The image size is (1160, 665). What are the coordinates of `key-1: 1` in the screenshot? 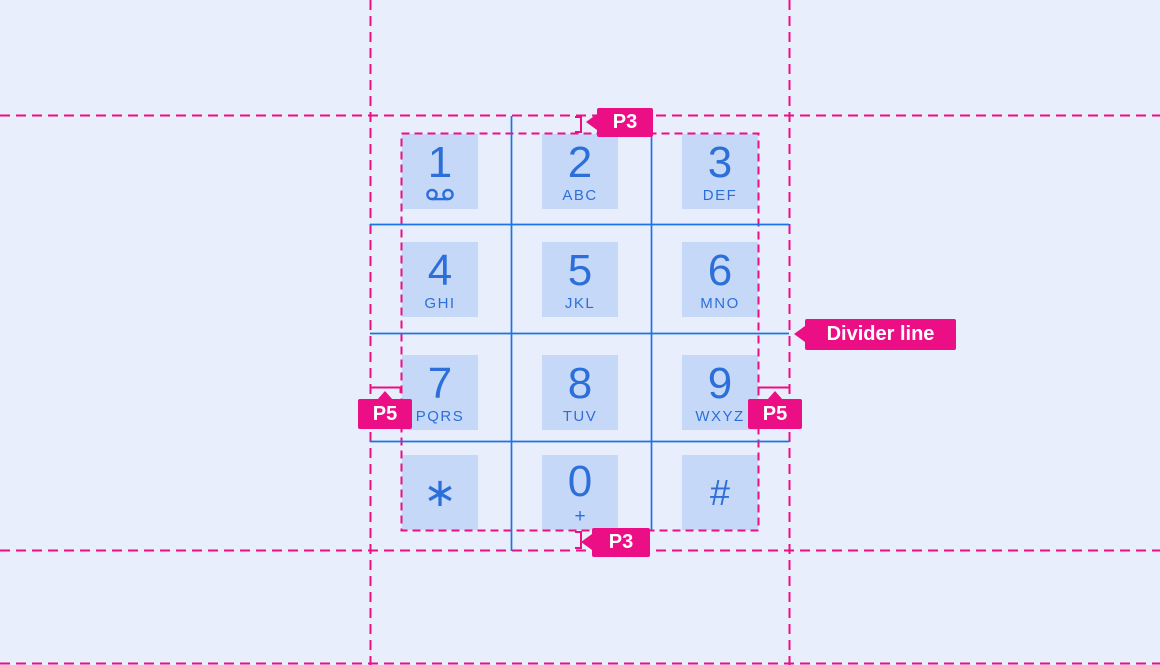 It's located at (440, 171).